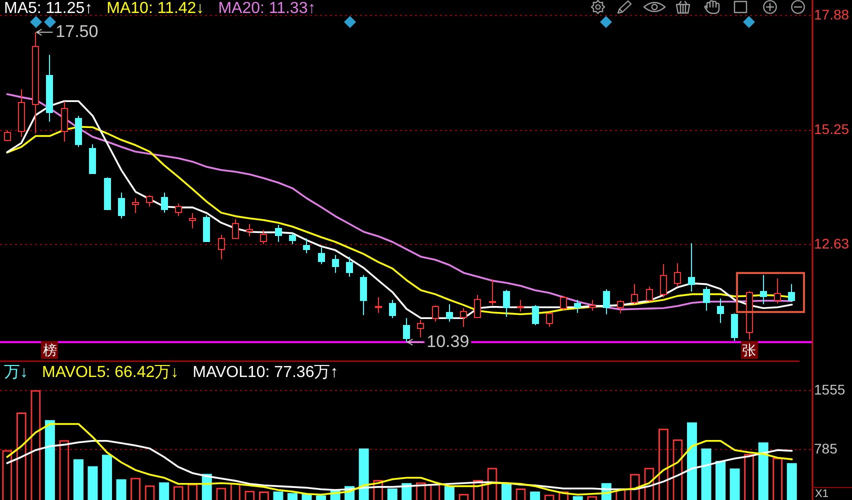 This screenshot has width=852, height=500. I want to click on series-label: 万↓, so click(16, 372).